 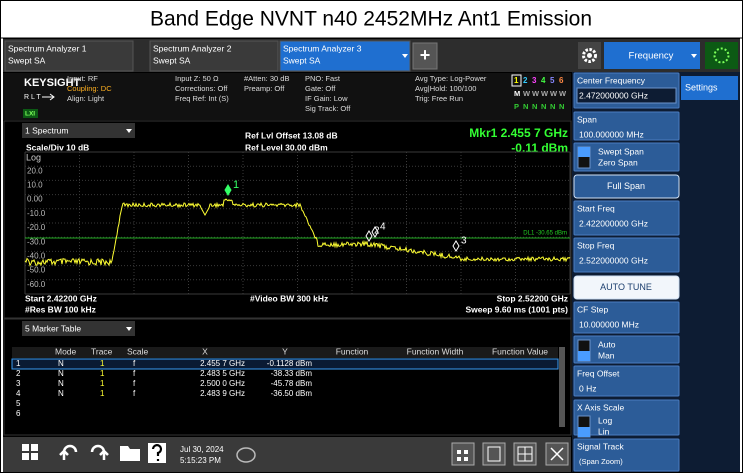 I want to click on windows-icon, so click(x=30, y=452).